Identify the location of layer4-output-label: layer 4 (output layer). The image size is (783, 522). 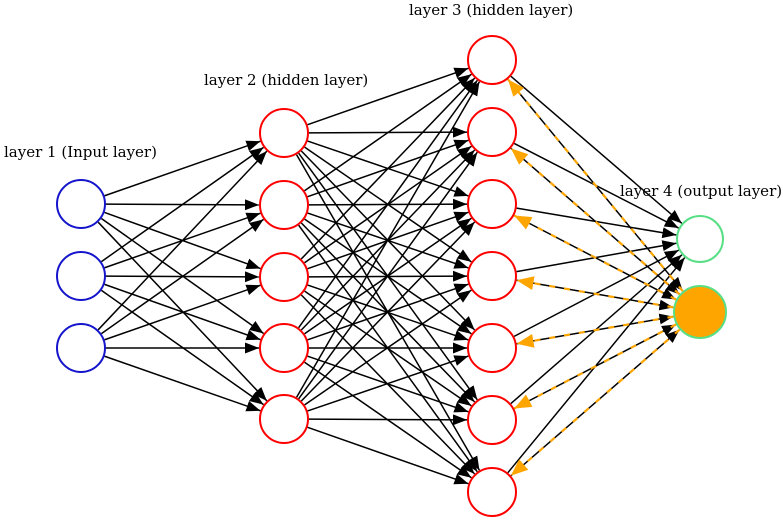
(701, 191).